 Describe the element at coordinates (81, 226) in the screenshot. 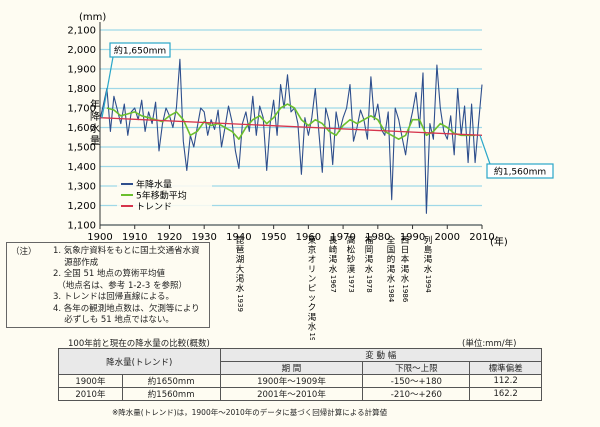

I see `y-tick-label: 1,100` at that location.